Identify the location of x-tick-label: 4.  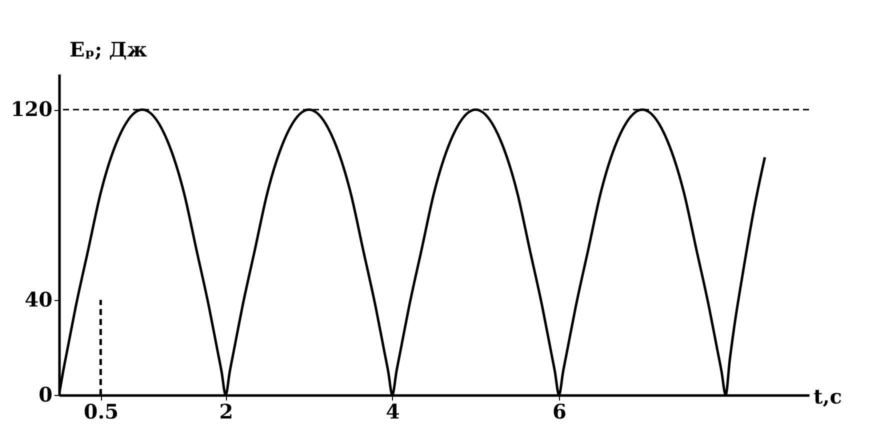
(393, 412).